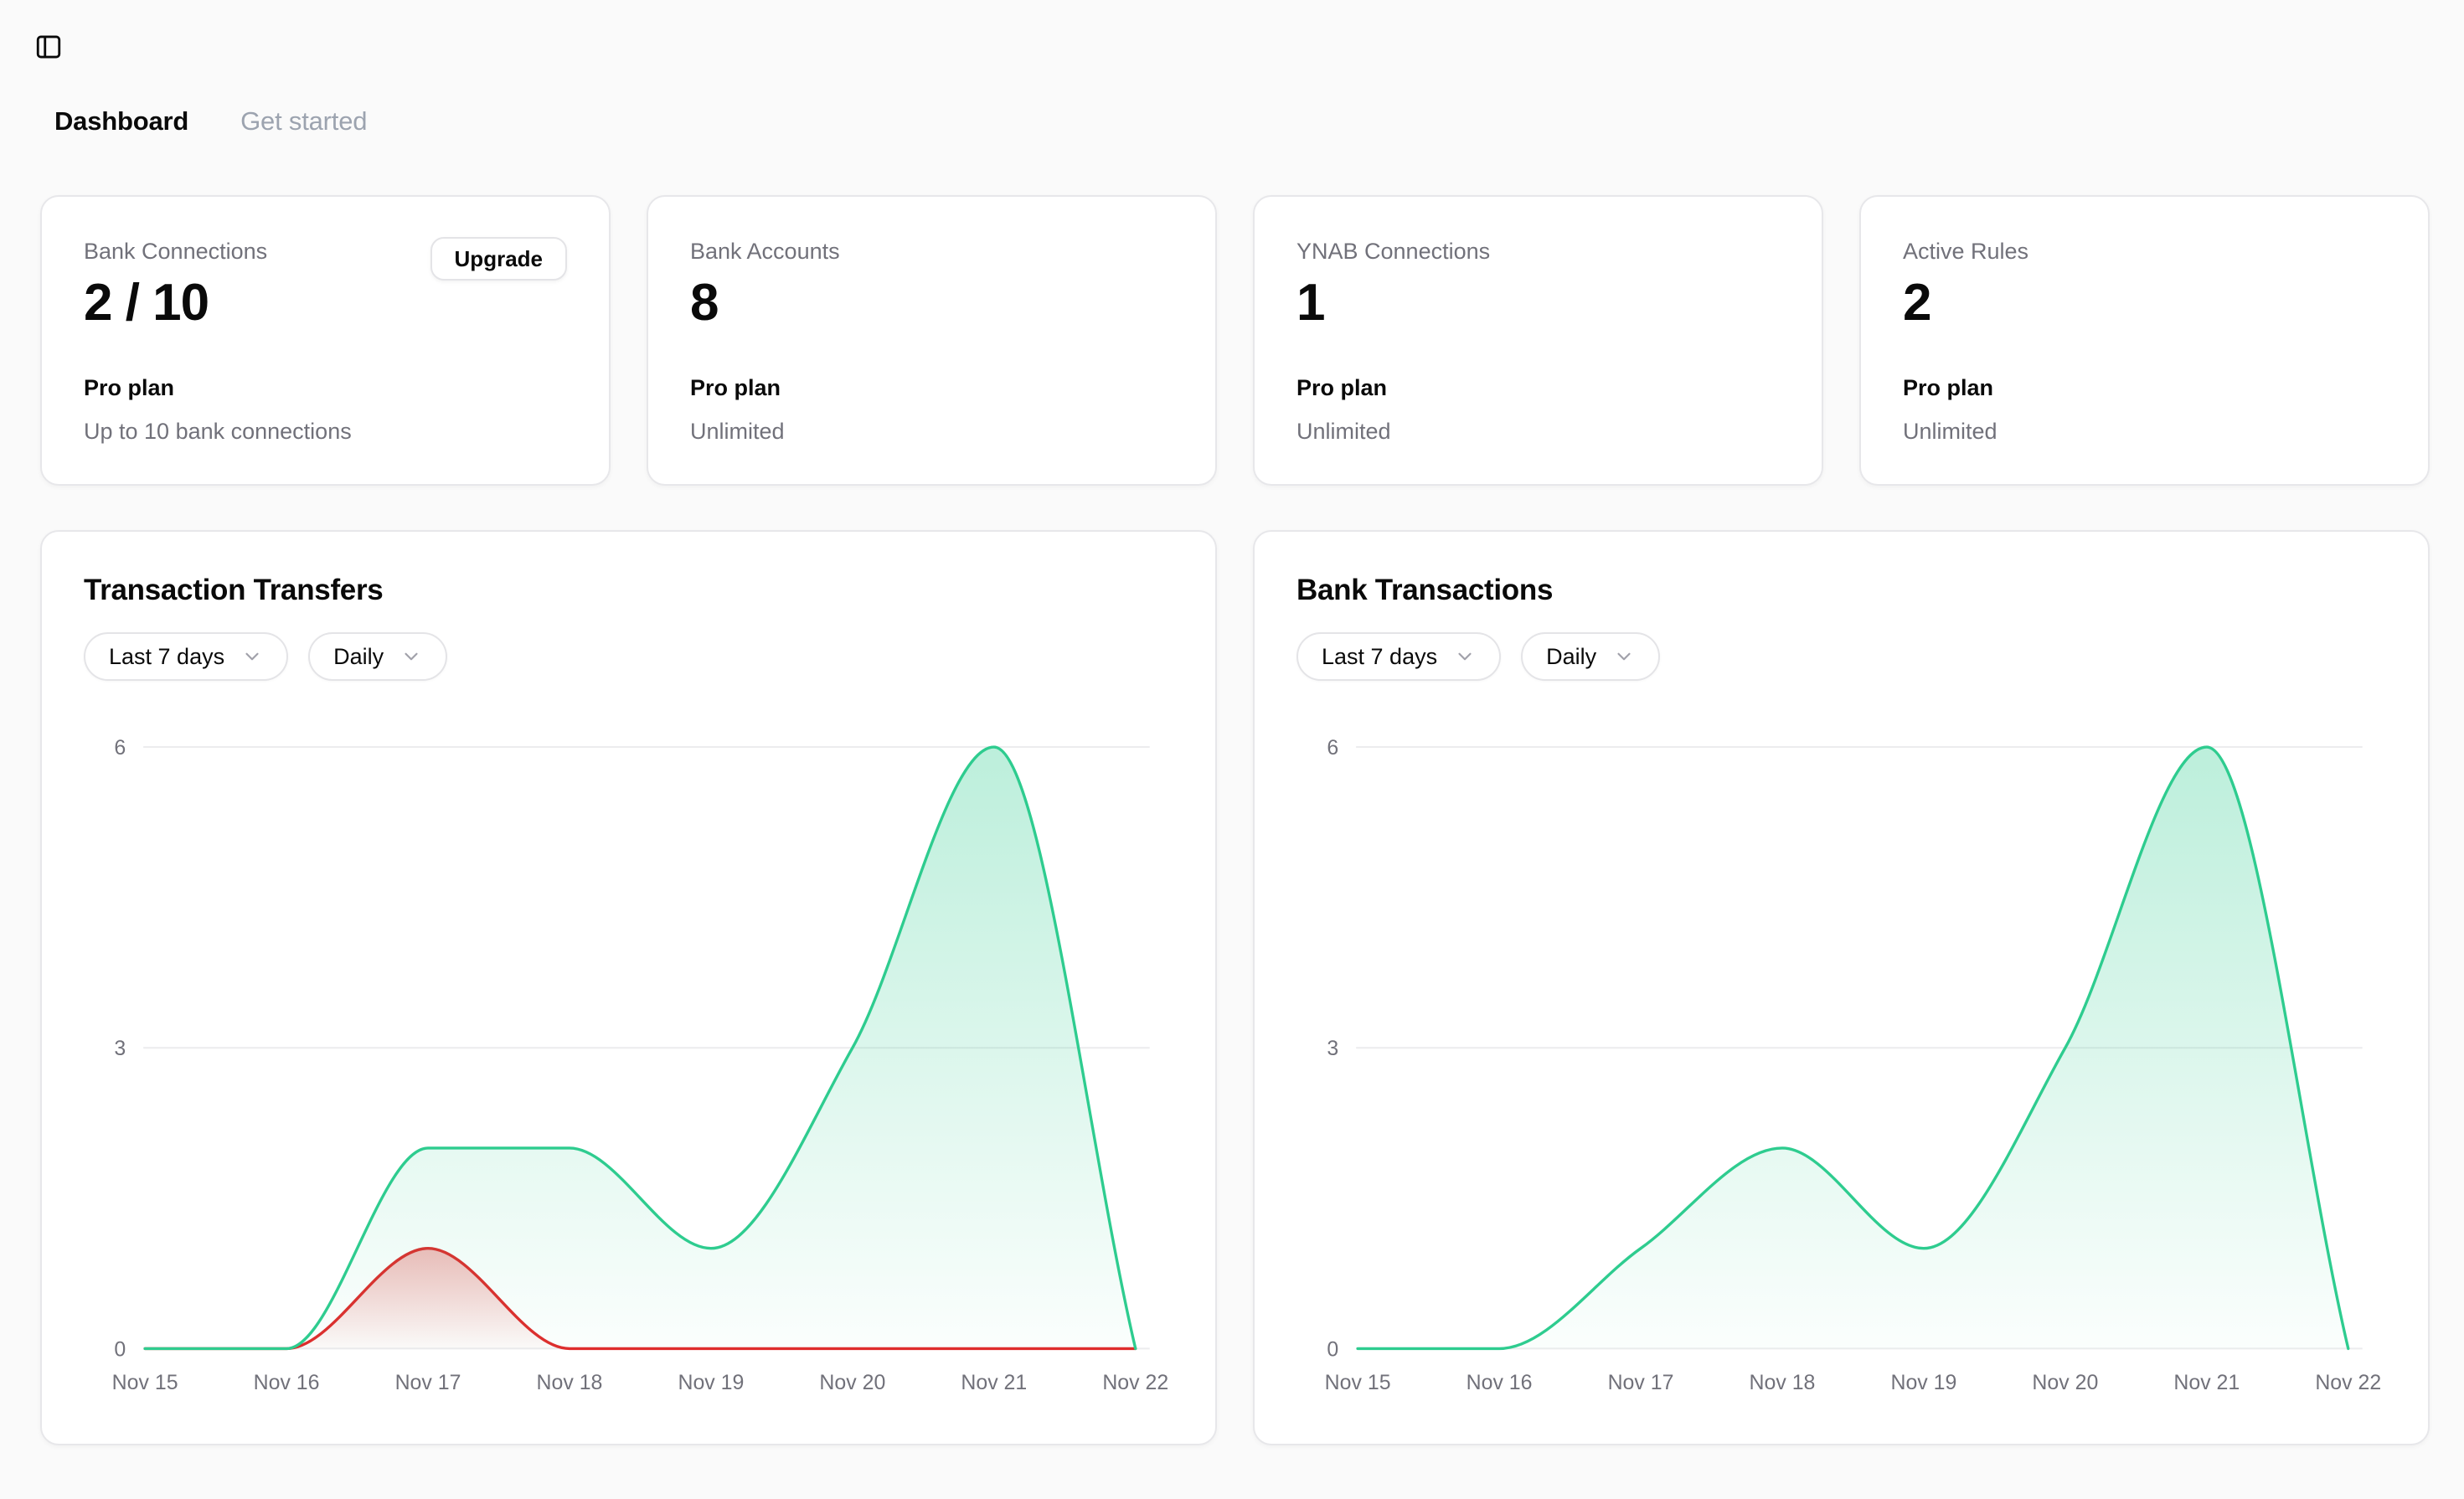 Image resolution: width=2464 pixels, height=1499 pixels. I want to click on stat-plan-detail: Up to 10 bank connections, so click(218, 431).